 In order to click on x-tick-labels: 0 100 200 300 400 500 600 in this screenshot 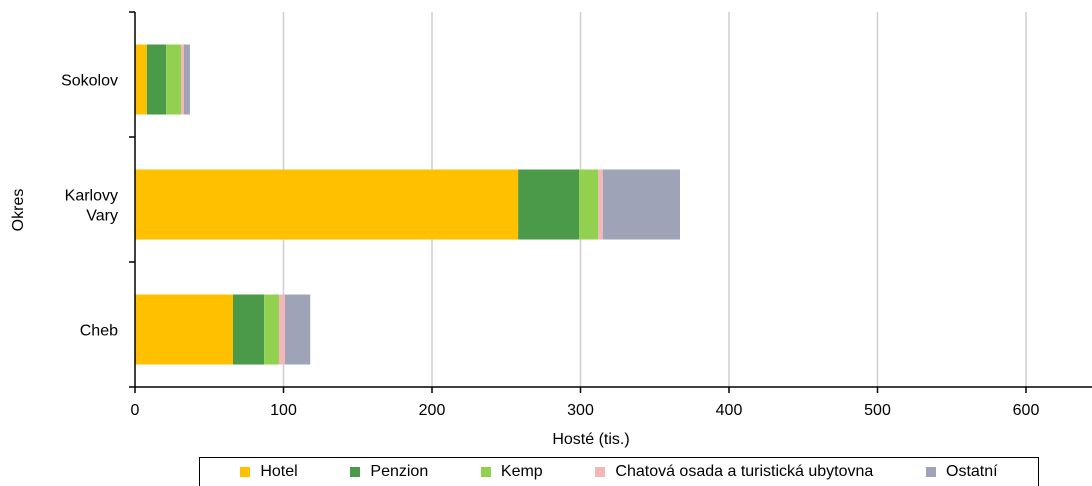, I will do `click(585, 410)`.